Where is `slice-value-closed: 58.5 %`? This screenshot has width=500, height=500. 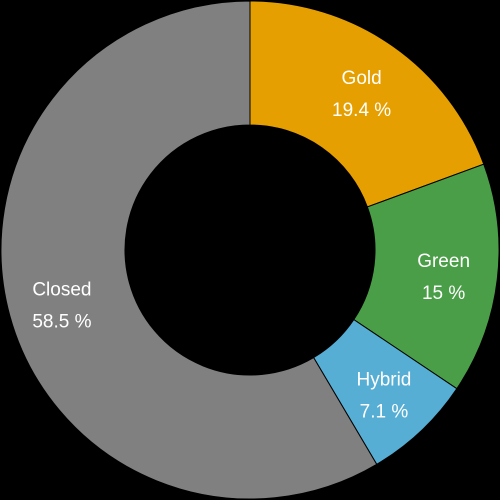
slice-value-closed: 58.5 % is located at coordinates (61, 321).